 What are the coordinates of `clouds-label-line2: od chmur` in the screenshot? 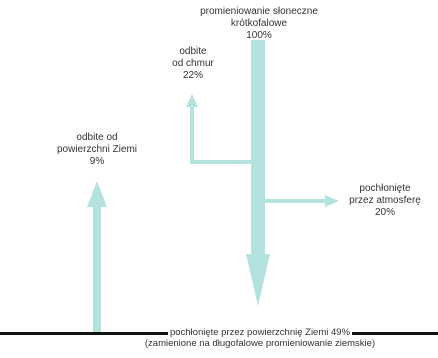 It's located at (193, 63).